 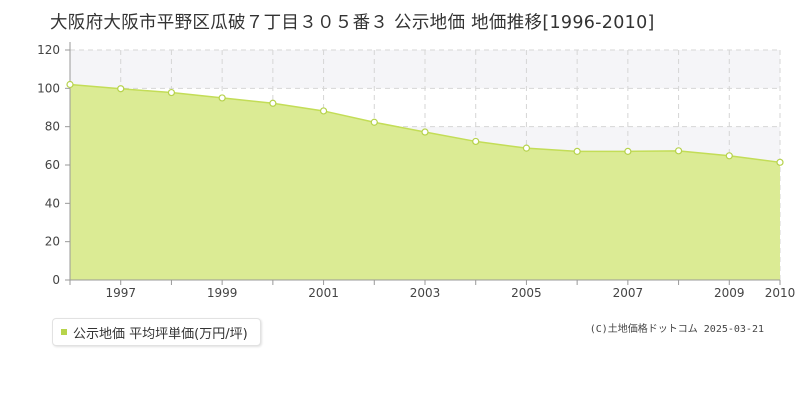 I want to click on y-tick-label: 80, so click(x=52, y=127).